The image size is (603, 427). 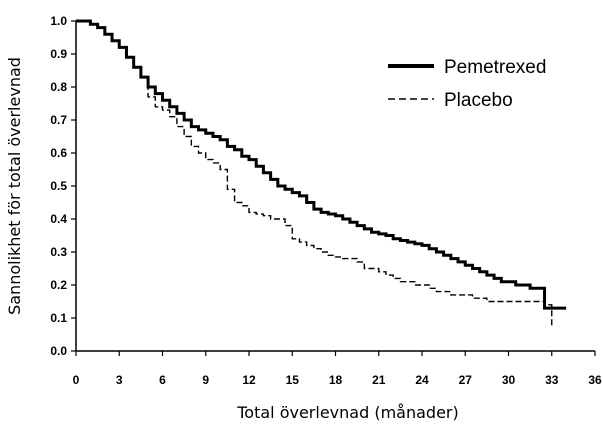 What do you see at coordinates (509, 380) in the screenshot?
I see `x-tick-label: 30` at bounding box center [509, 380].